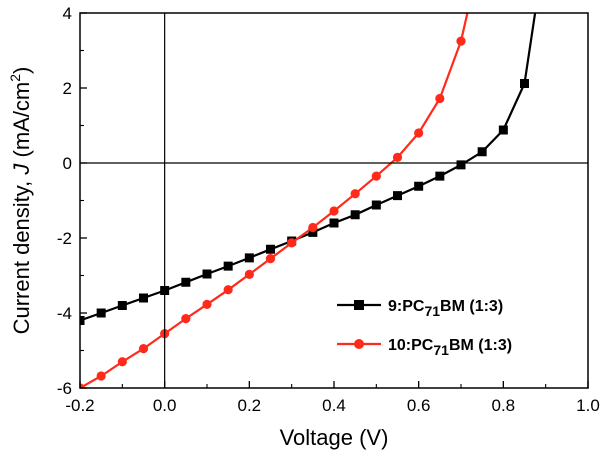  What do you see at coordinates (21, 123) in the screenshot?
I see `y-axis-title-part-3: (mA/cm` at bounding box center [21, 123].